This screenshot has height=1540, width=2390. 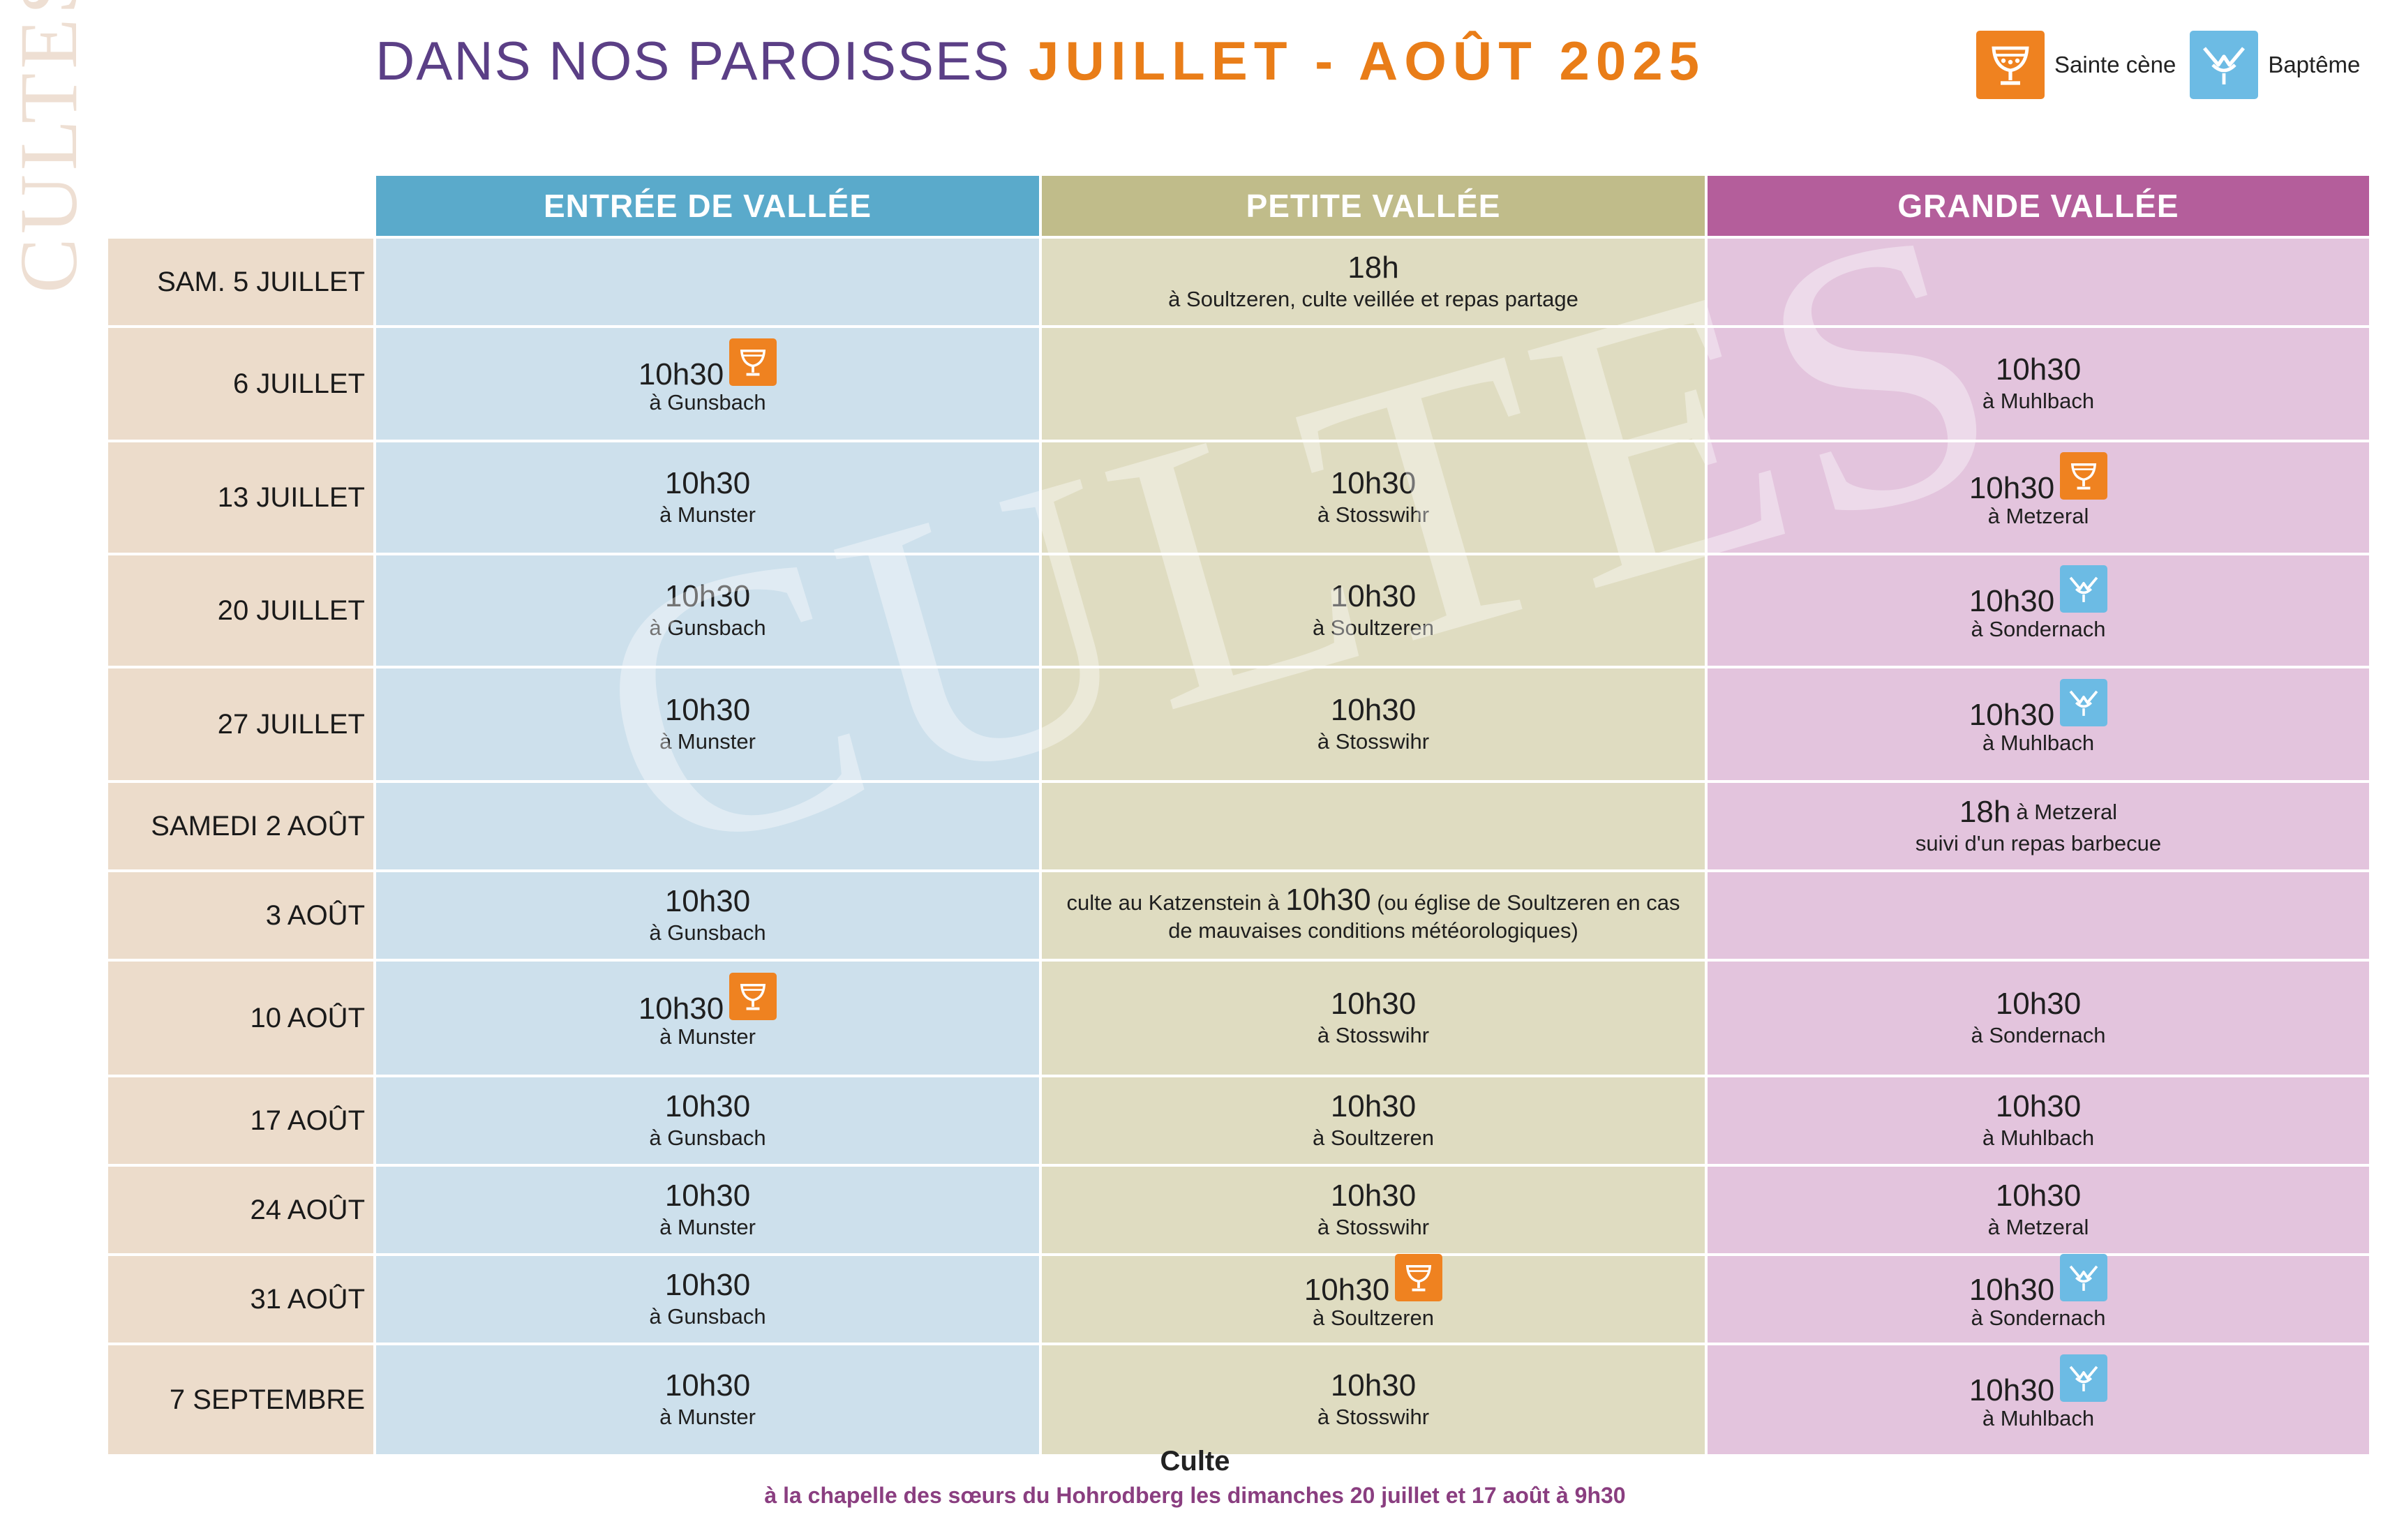 What do you see at coordinates (693, 60) in the screenshot?
I see `title-part1: DANS NOS PAROISSES` at bounding box center [693, 60].